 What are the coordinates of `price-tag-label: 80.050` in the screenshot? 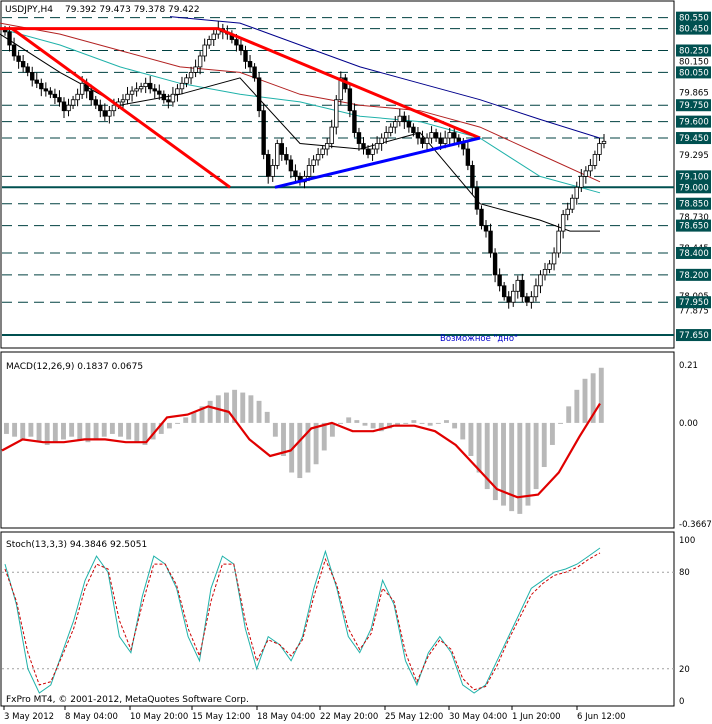 It's located at (694, 73).